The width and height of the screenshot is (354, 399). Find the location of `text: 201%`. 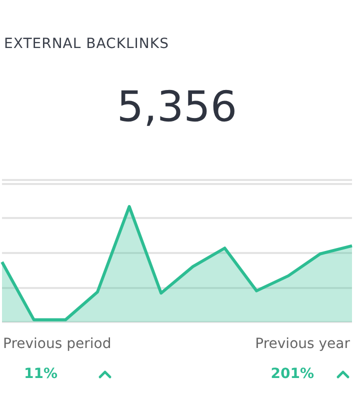

text: 201% is located at coordinates (292, 374).